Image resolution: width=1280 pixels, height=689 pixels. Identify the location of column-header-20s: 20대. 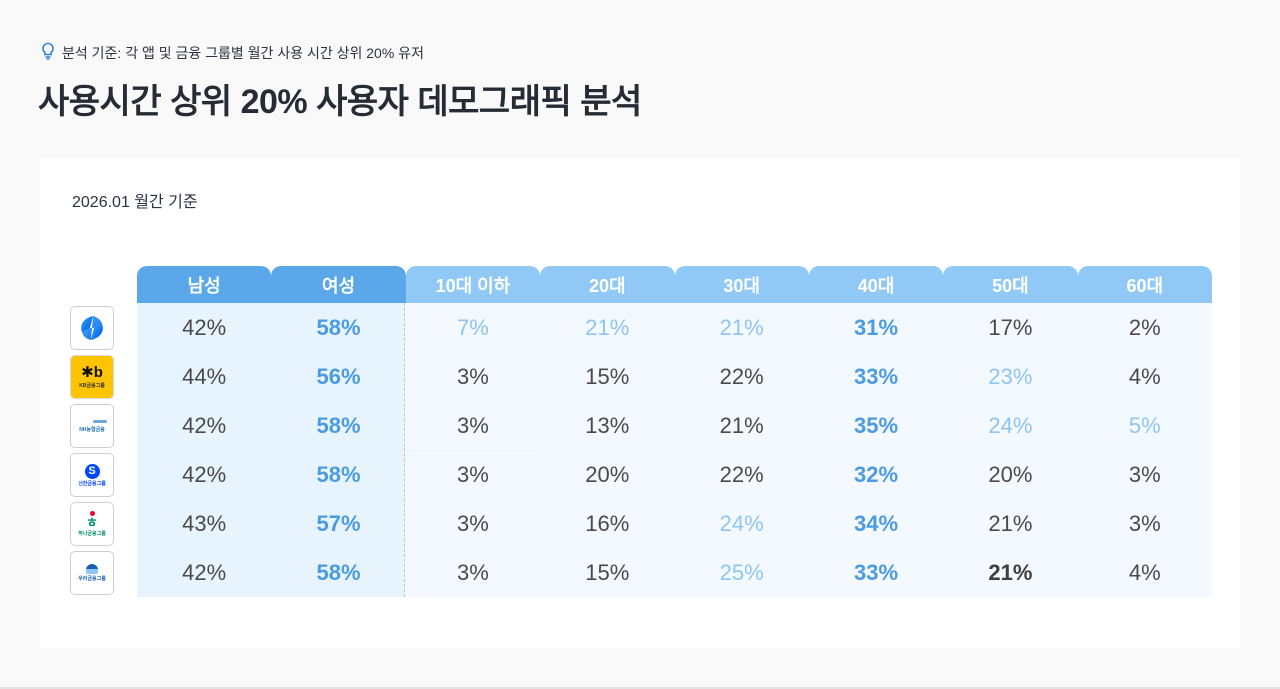
(607, 284).